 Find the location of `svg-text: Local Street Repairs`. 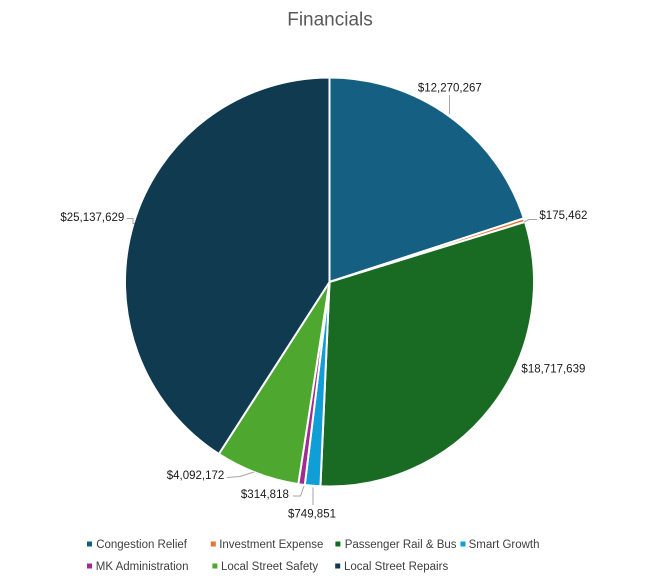

svg-text: Local Street Repairs is located at coordinates (396, 567).